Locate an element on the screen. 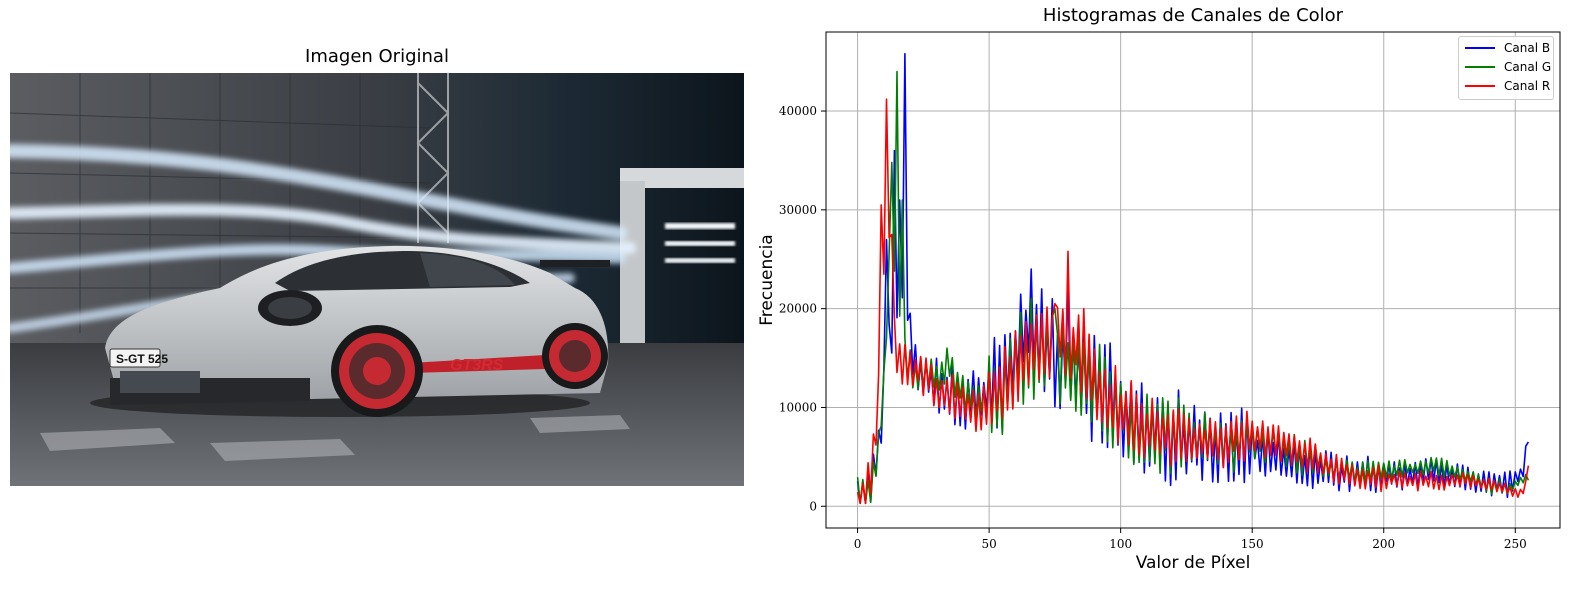  chart-title: Histogramas de Canales de Color is located at coordinates (1193, 15).